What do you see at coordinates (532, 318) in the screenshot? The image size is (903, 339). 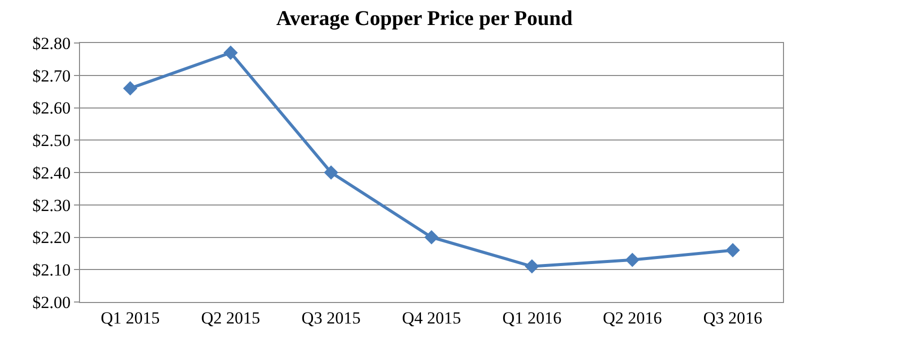 I see `x-tick-label: Q1 2016` at bounding box center [532, 318].